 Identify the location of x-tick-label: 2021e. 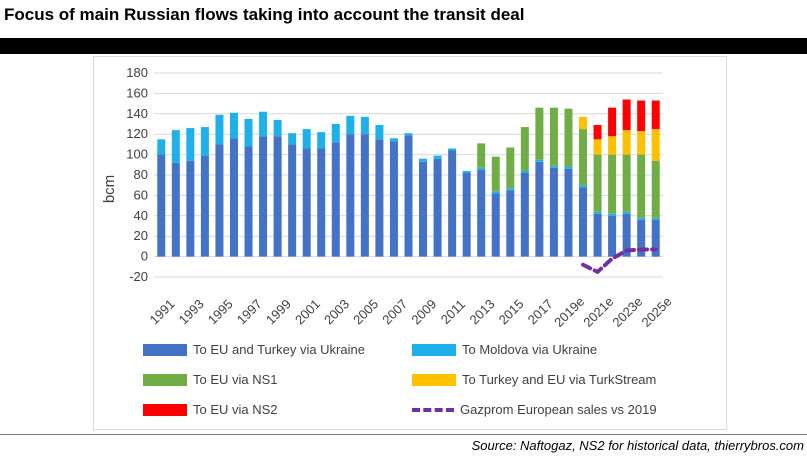
(598, 312).